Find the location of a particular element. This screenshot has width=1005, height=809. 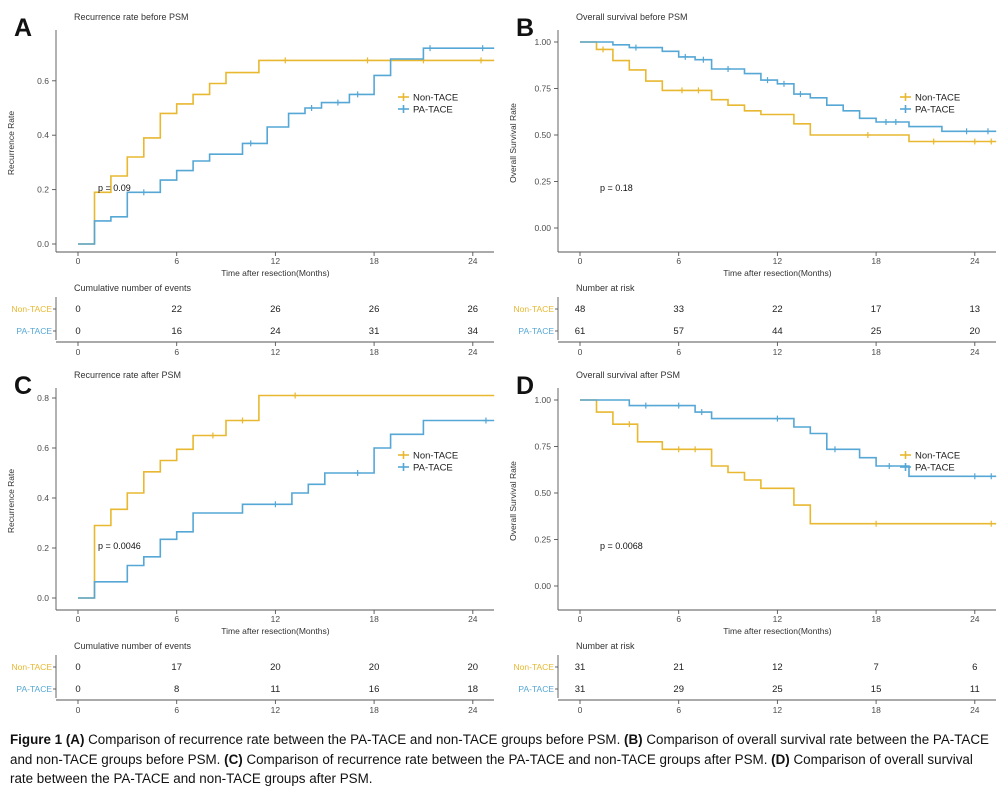

table-value: 12 is located at coordinates (777, 667).